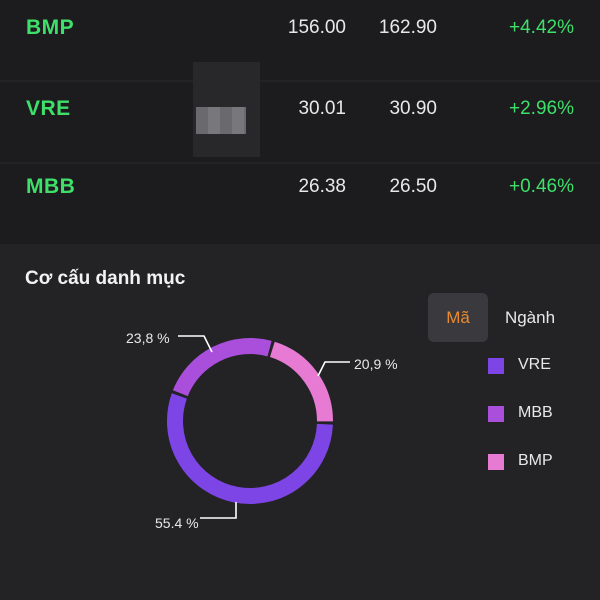 This screenshot has height=600, width=600. Describe the element at coordinates (48, 108) in the screenshot. I see `stock-symbol: VRE` at that location.